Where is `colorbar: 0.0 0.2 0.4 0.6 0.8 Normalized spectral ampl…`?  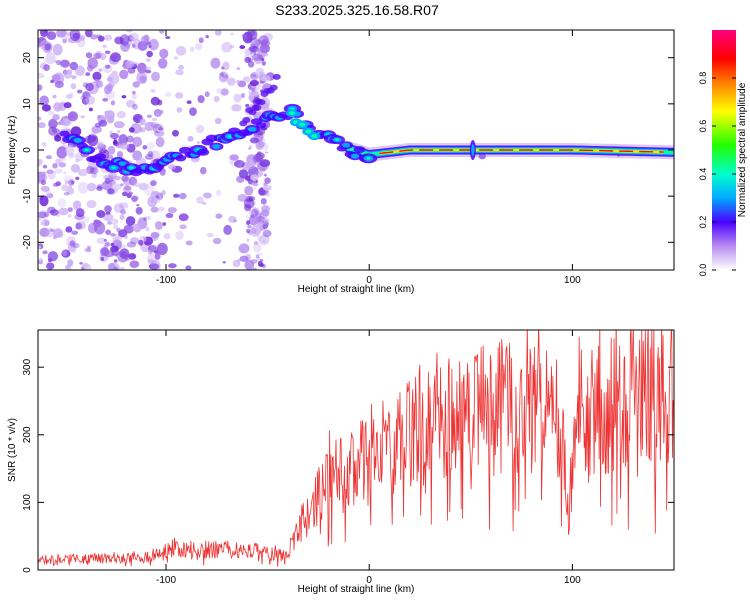
colorbar: 0.0 0.2 0.4 0.6 0.8 Normalized spectral ampl… is located at coordinates (723, 153).